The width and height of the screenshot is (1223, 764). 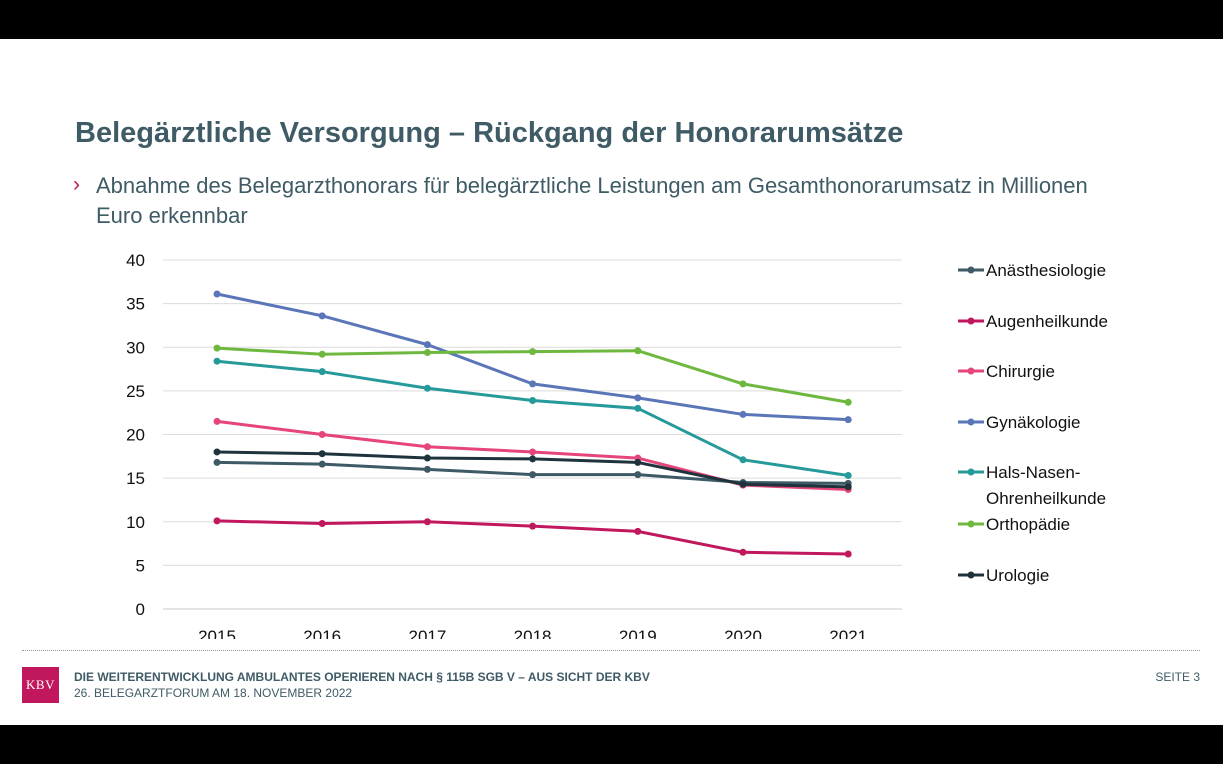 I want to click on y-tick-label: 5, so click(x=140, y=565).